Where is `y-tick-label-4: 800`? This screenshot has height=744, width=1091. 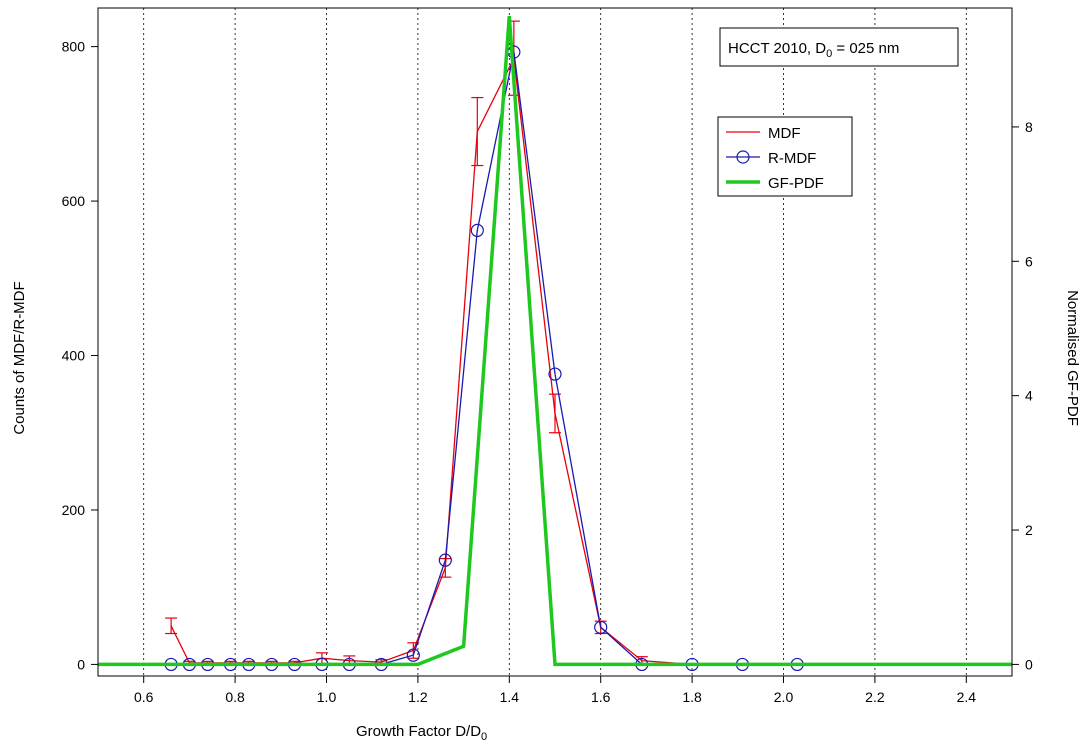
y-tick-label-4: 800 is located at coordinates (74, 47).